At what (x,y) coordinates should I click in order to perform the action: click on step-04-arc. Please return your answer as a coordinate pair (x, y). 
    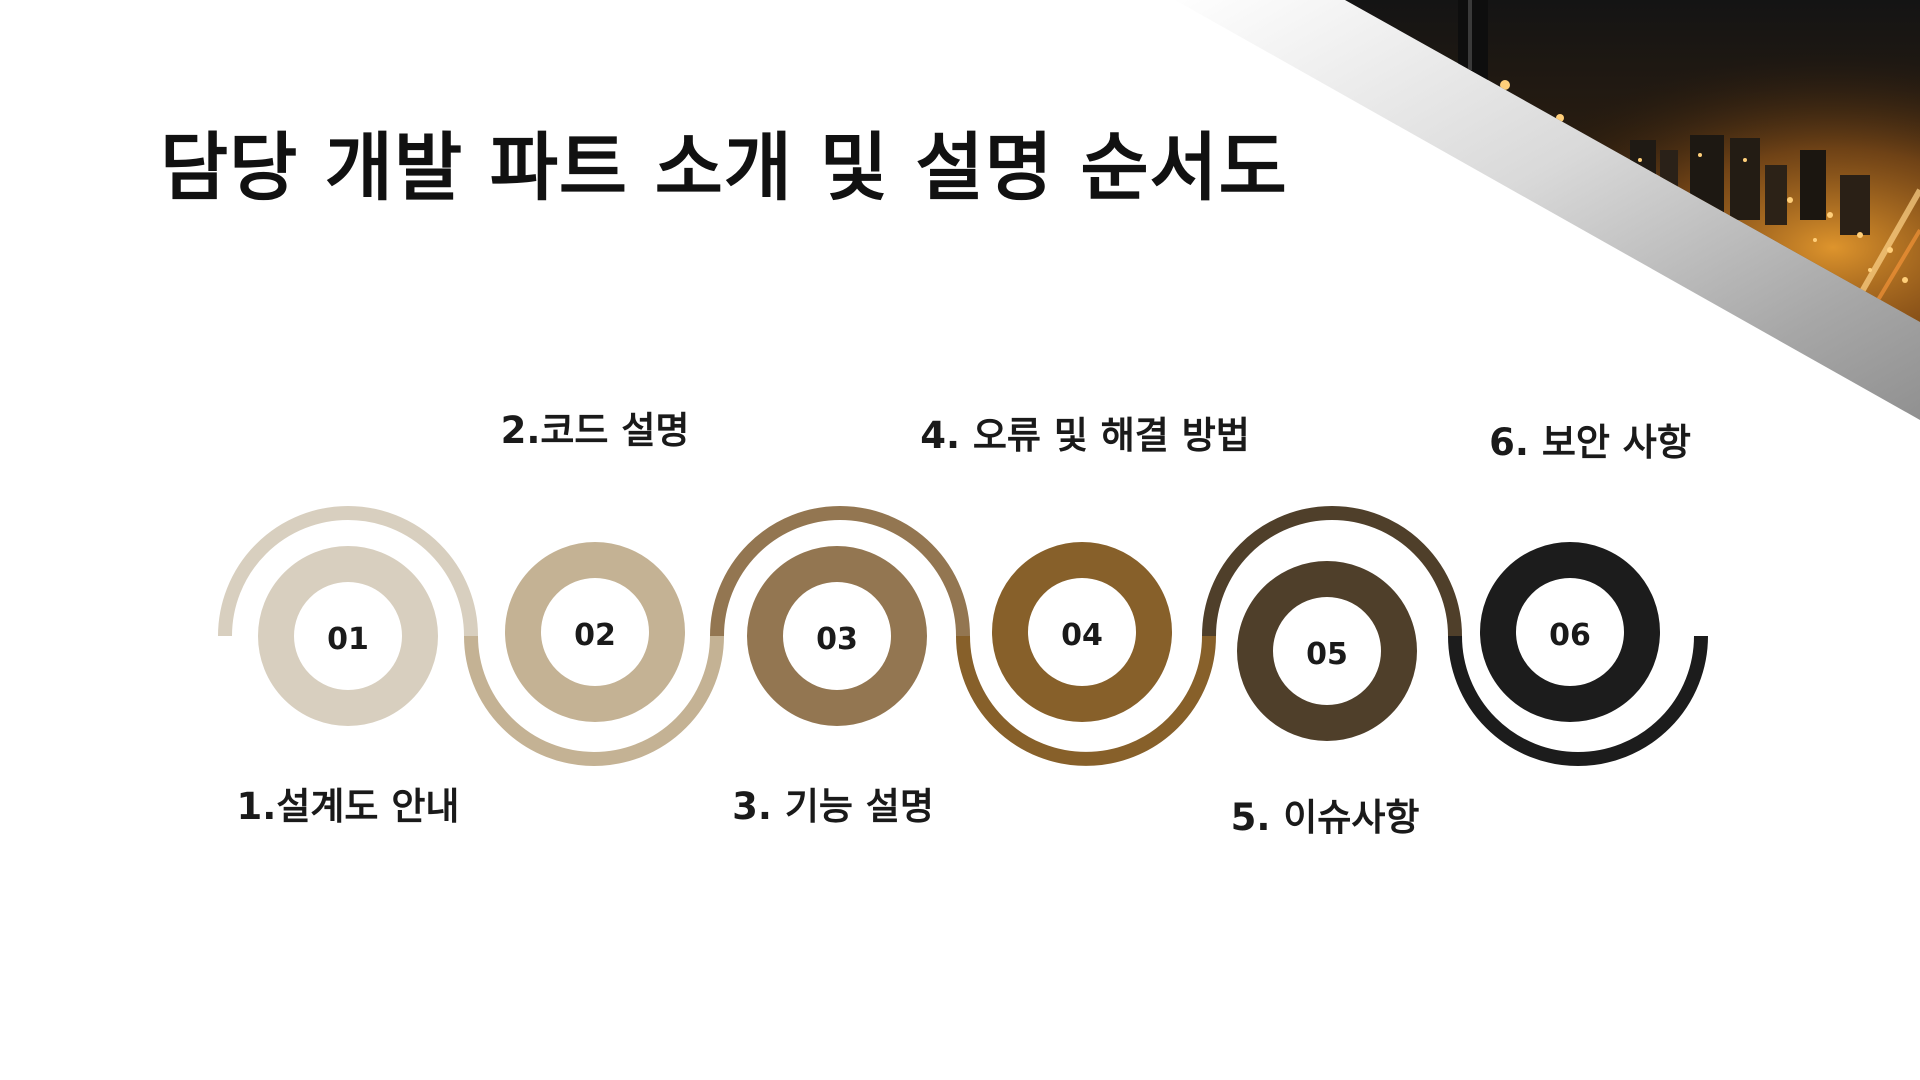
    Looking at the image, I should click on (1086, 700).